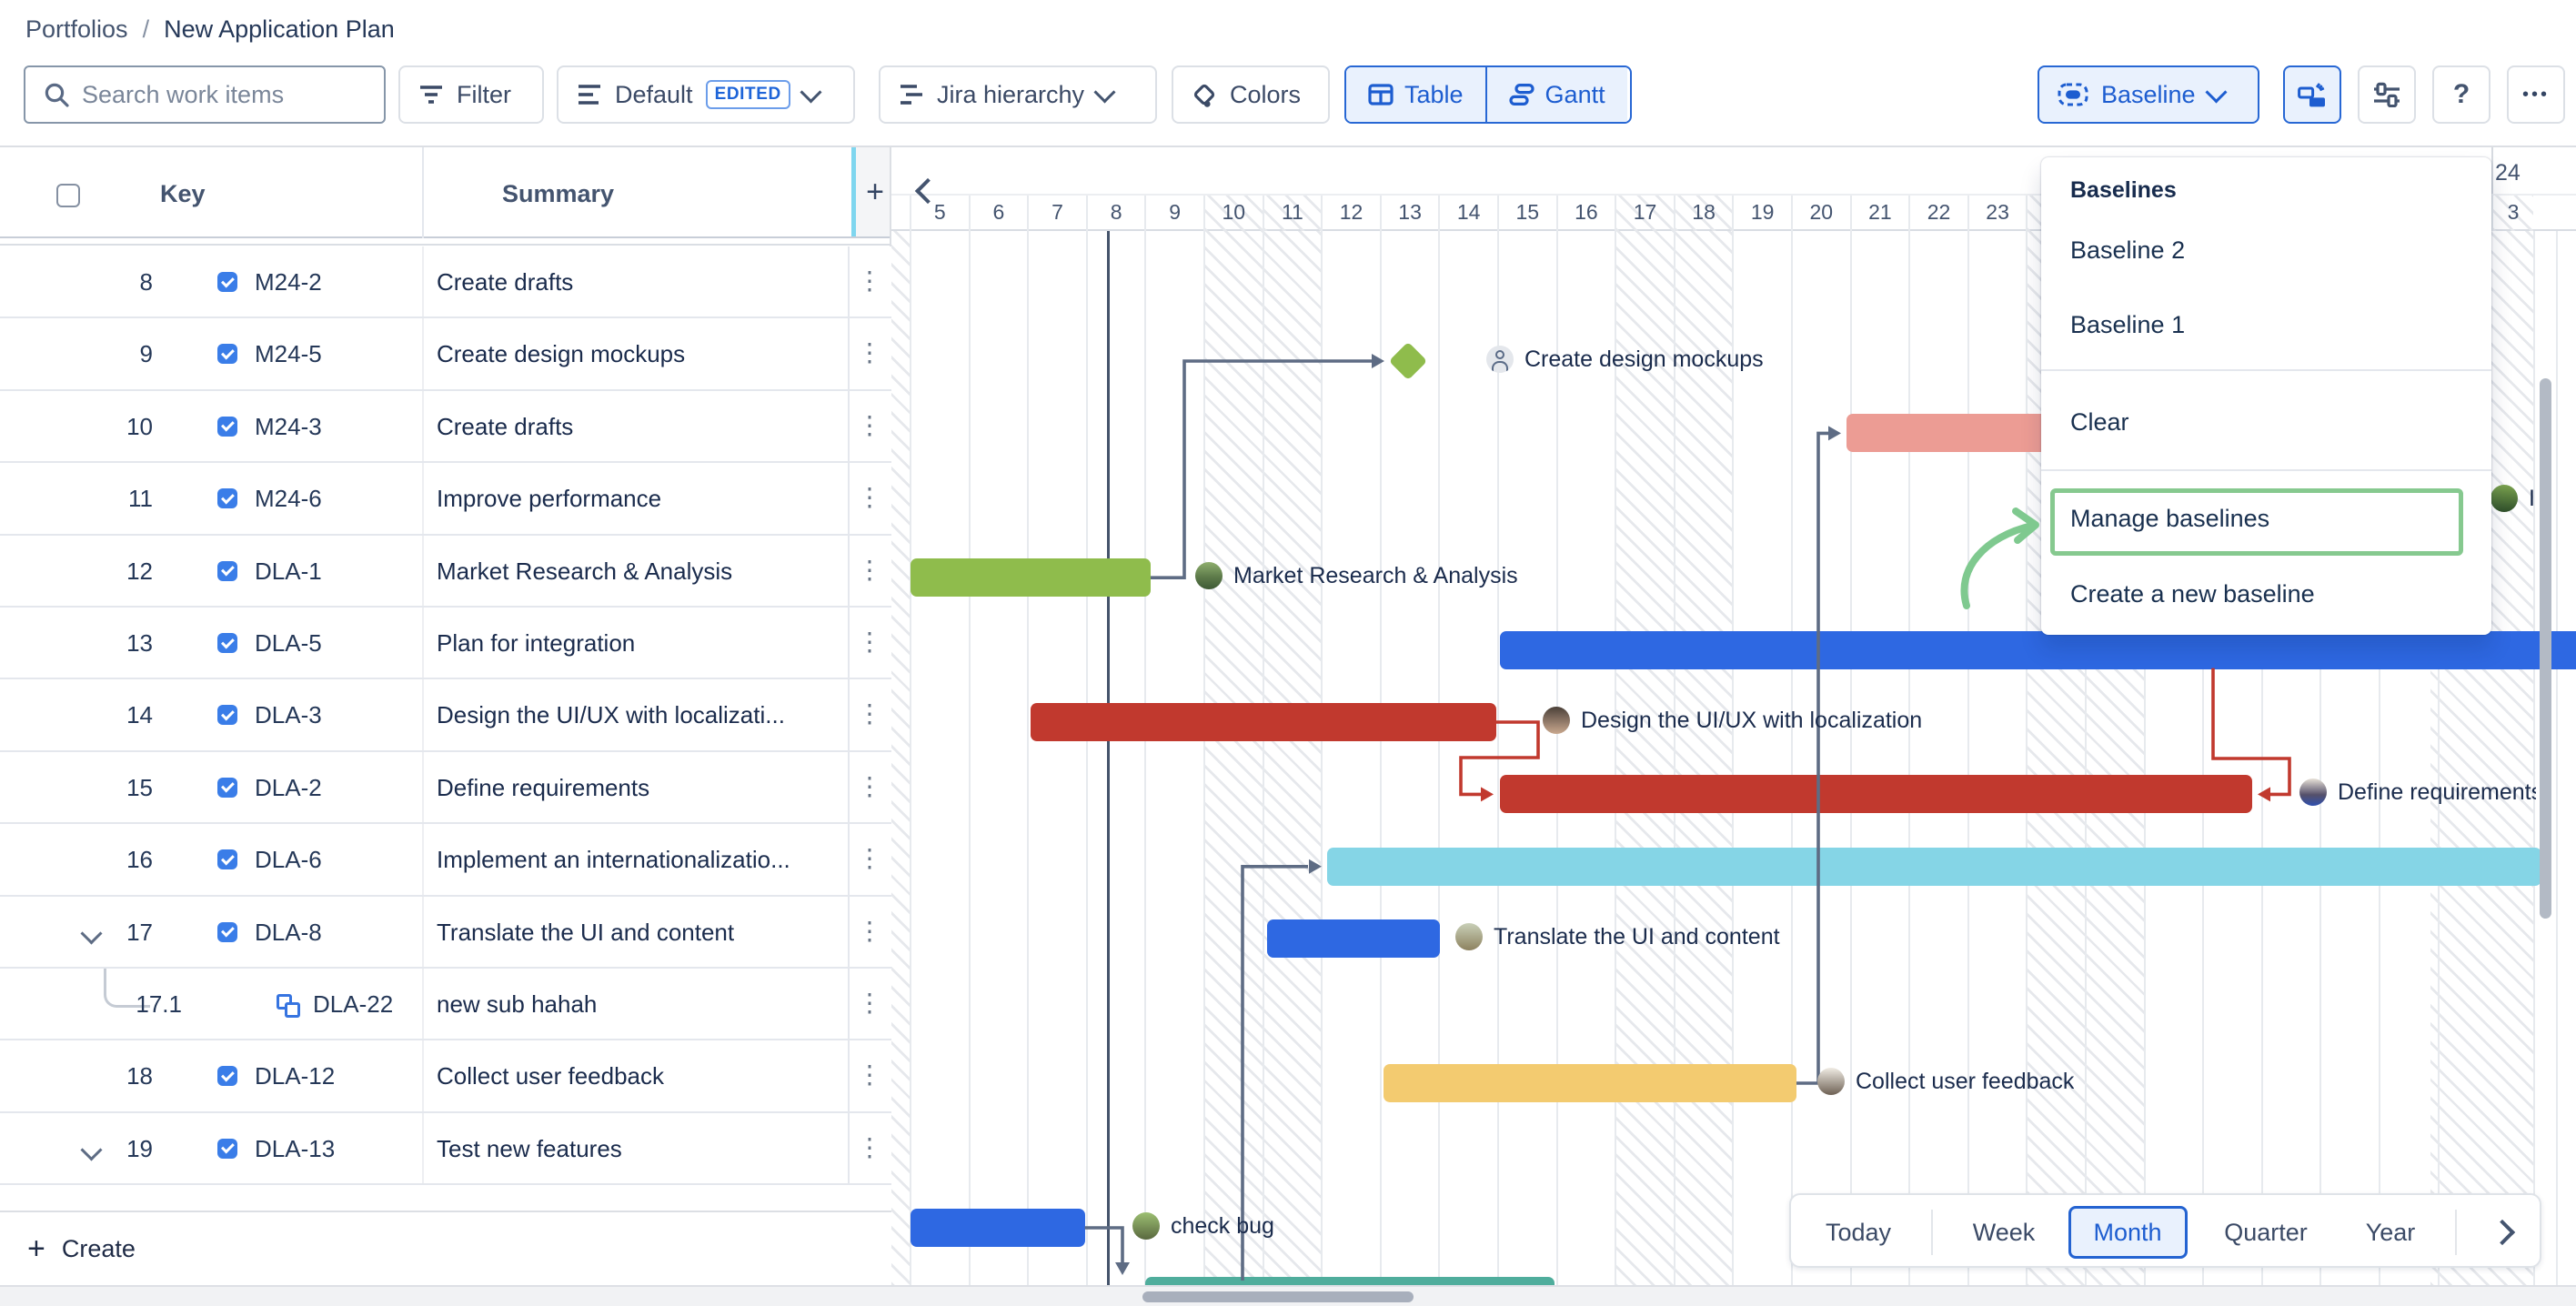  What do you see at coordinates (529, 1148) in the screenshot?
I see `row-summary: Test new features` at bounding box center [529, 1148].